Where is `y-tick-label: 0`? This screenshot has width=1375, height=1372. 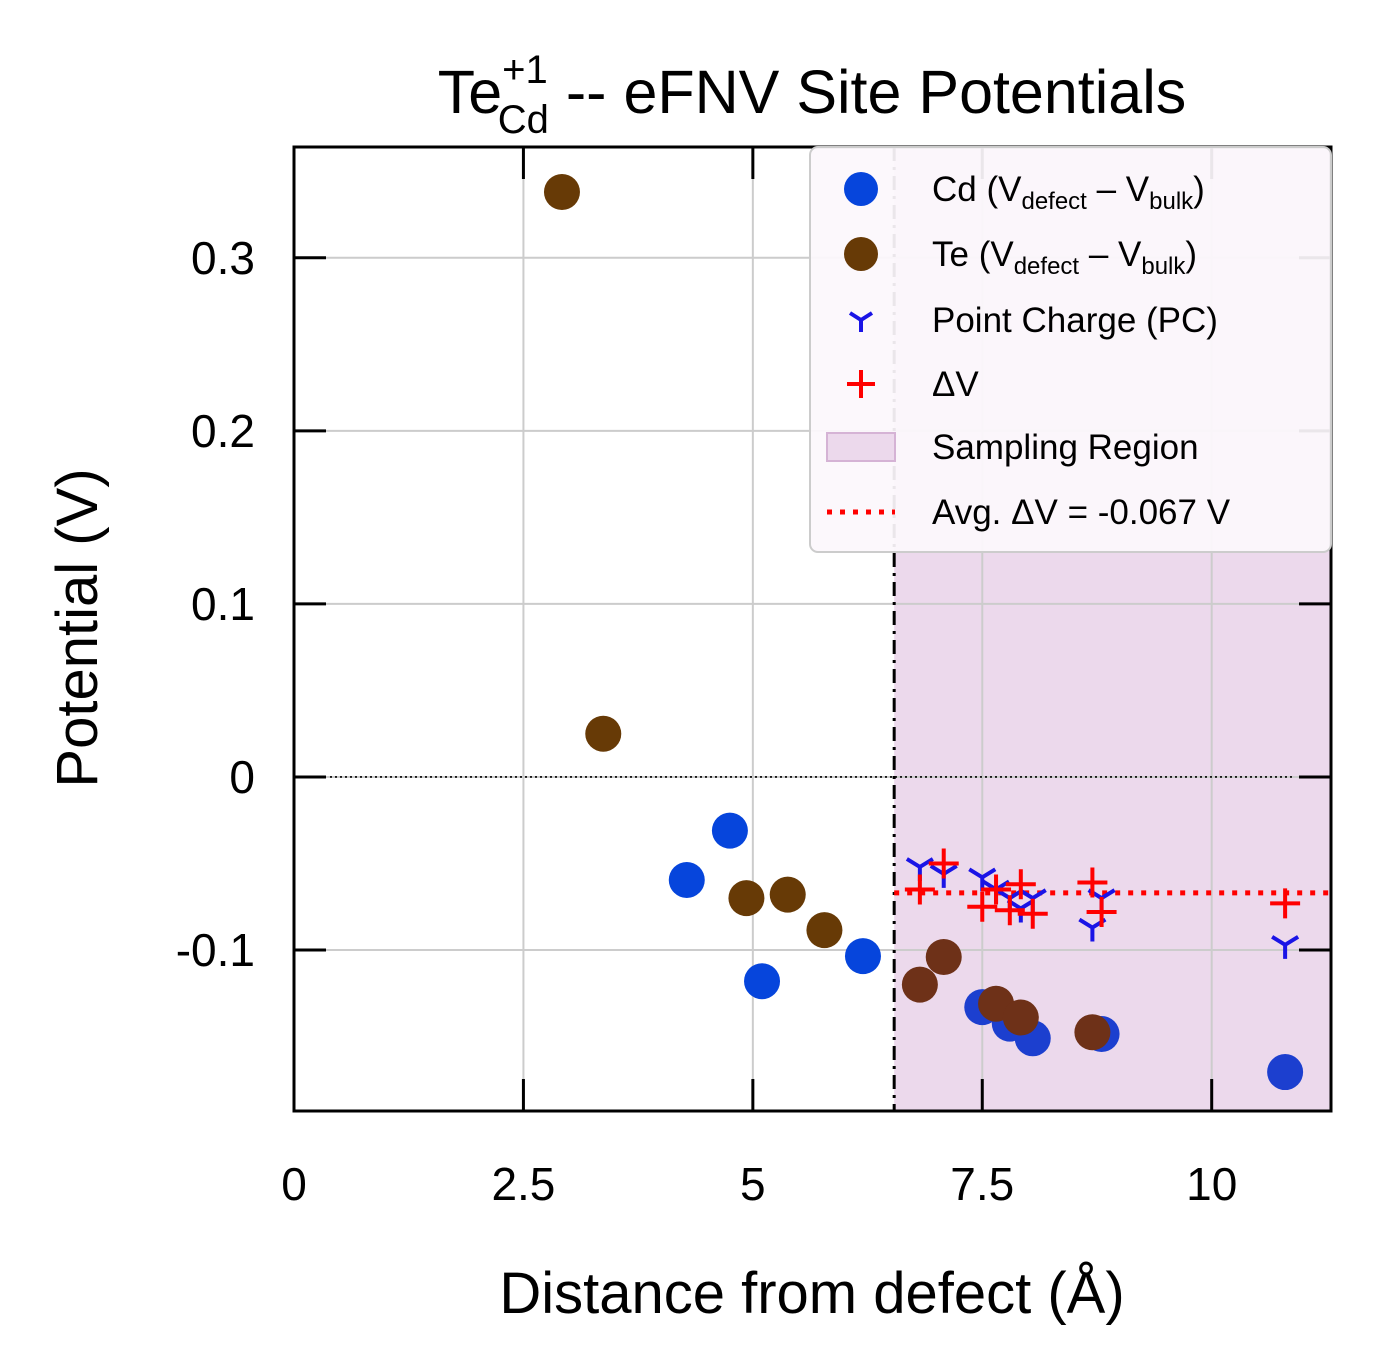 y-tick-label: 0 is located at coordinates (242, 777).